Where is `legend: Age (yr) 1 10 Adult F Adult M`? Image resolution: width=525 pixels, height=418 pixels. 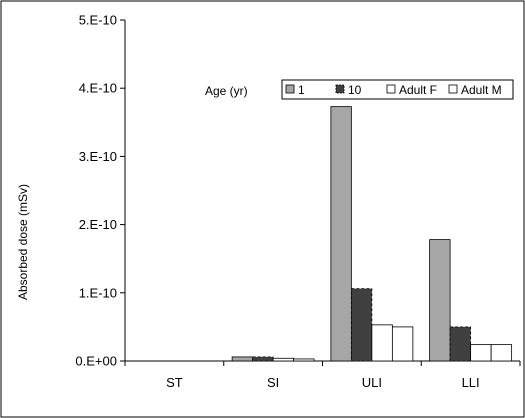 legend: Age (yr) 1 10 Adult F Adult M is located at coordinates (359, 89).